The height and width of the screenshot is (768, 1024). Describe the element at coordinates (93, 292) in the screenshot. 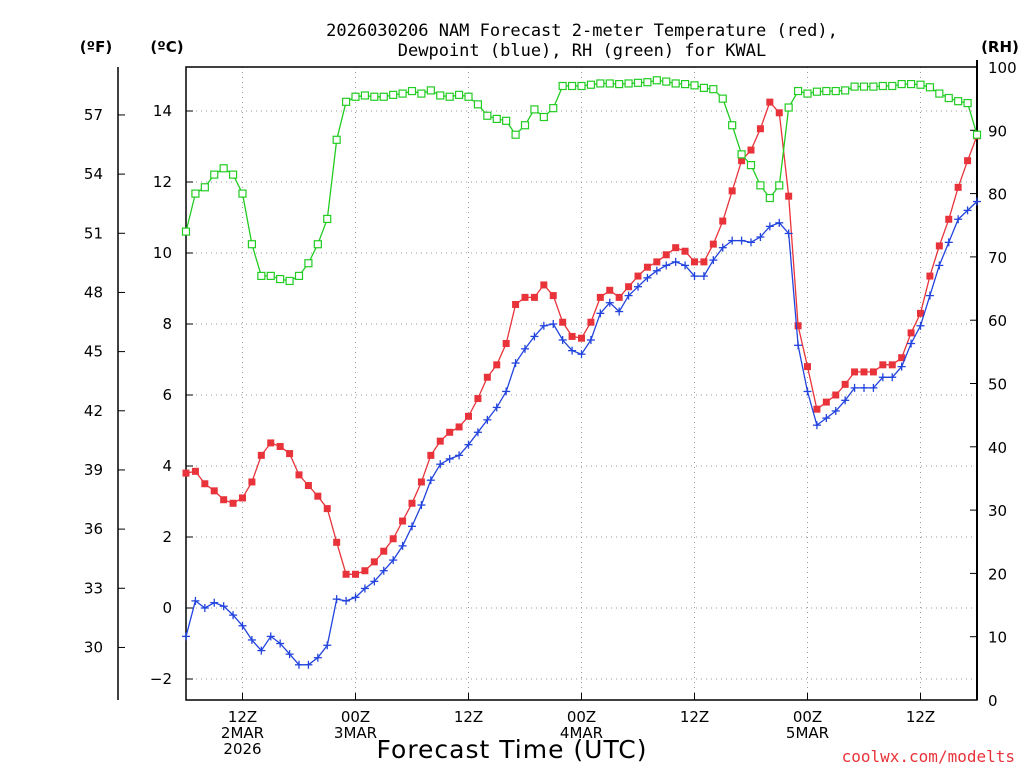

I see `fahrenheit-tick-label: 48` at that location.